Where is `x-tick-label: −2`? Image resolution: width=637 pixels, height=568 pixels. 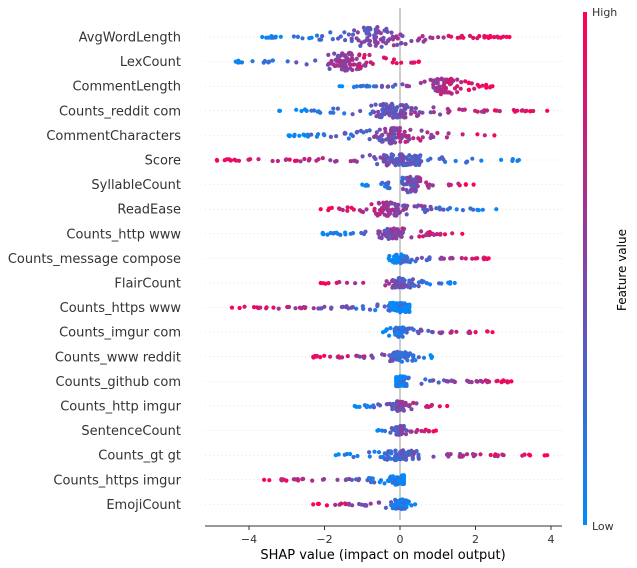 x-tick-label: −2 is located at coordinates (324, 539).